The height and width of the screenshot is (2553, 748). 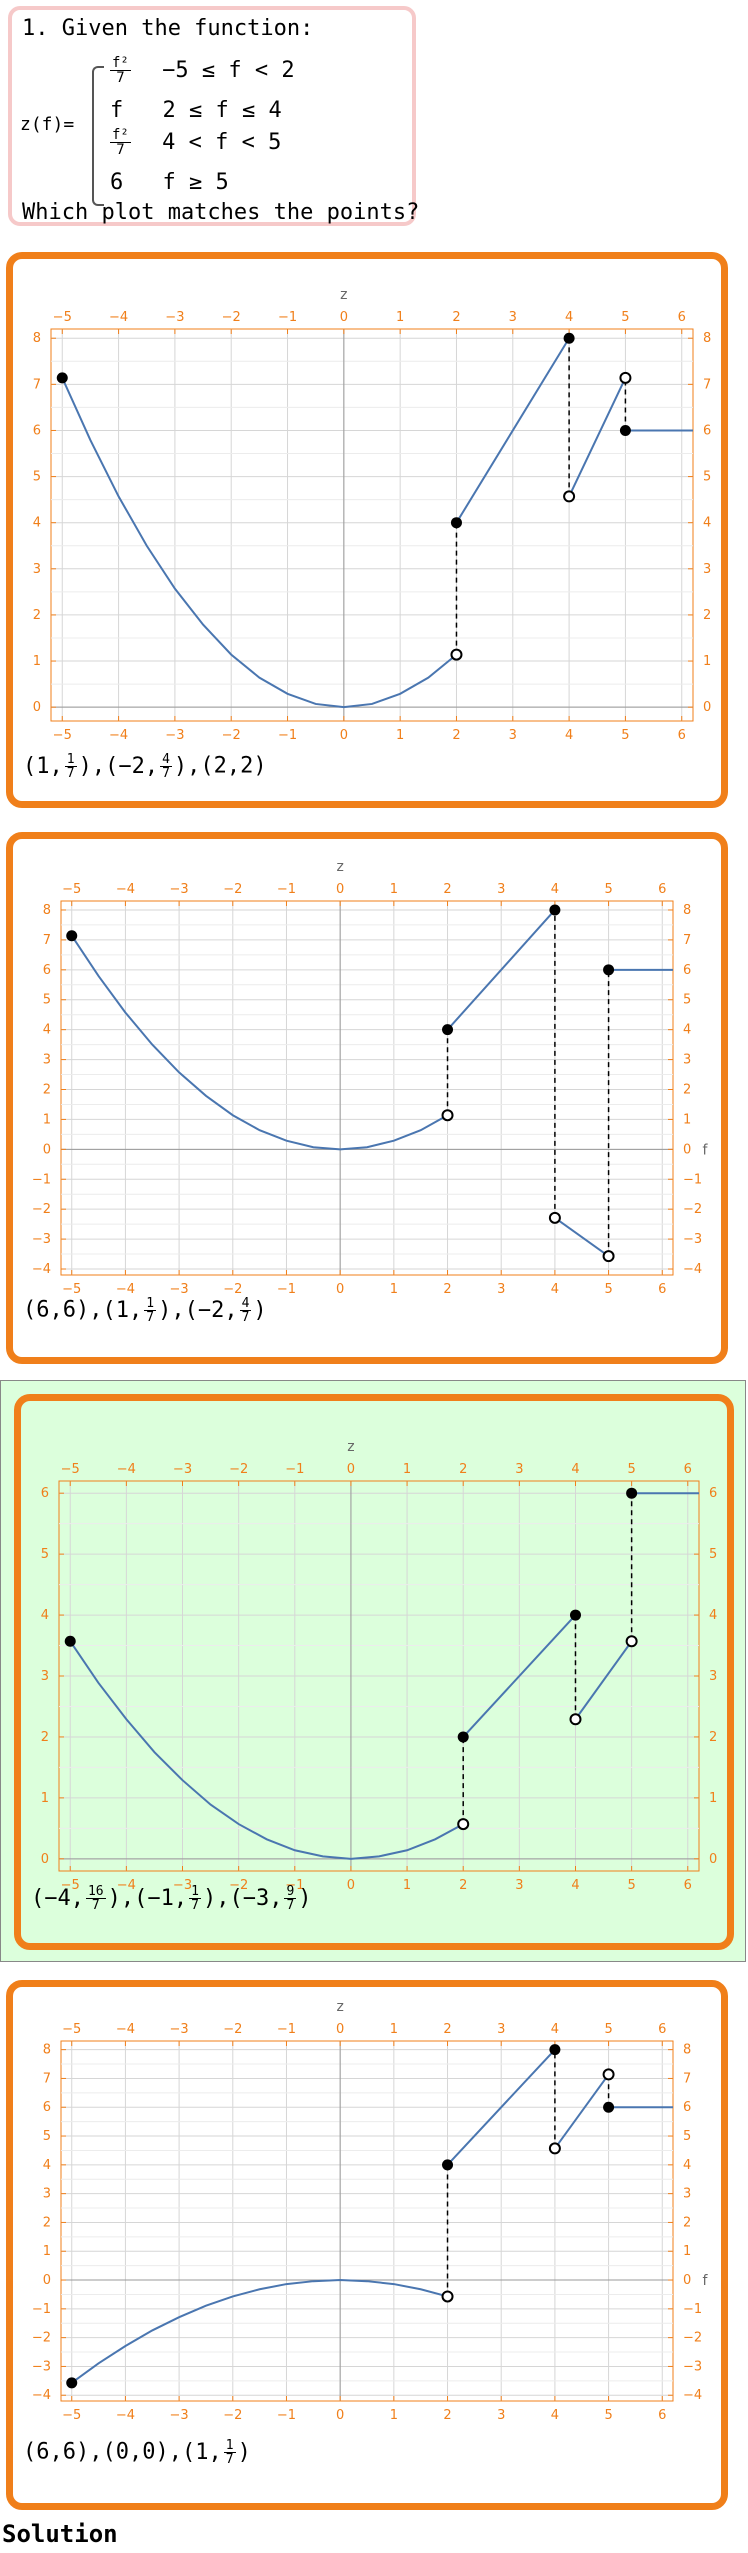 I want to click on point-coordinate: (0,0), so click(x=135, y=2452).